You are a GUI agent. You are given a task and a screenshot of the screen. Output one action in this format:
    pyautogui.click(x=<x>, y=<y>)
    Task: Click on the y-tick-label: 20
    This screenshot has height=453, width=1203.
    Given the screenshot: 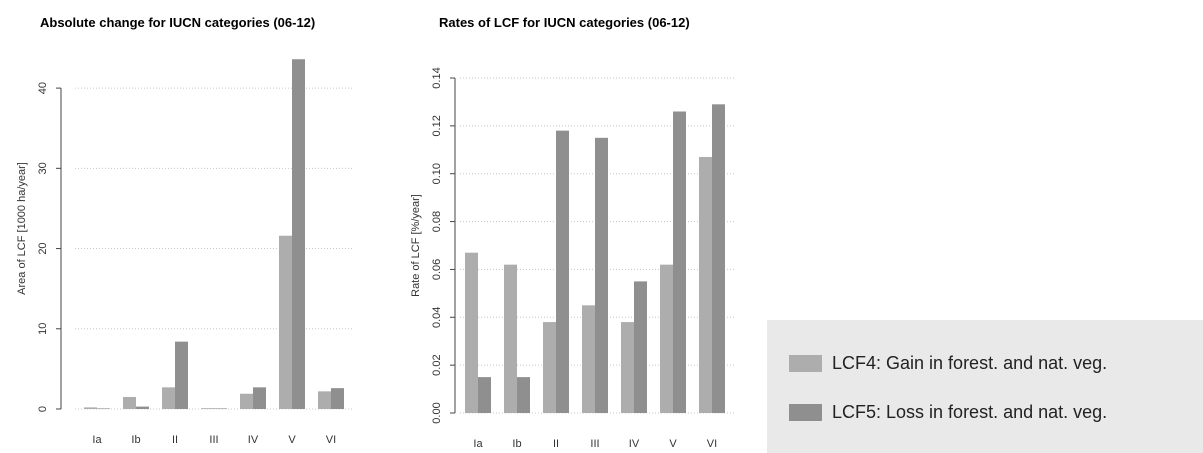 What is the action you would take?
    pyautogui.click(x=43, y=248)
    